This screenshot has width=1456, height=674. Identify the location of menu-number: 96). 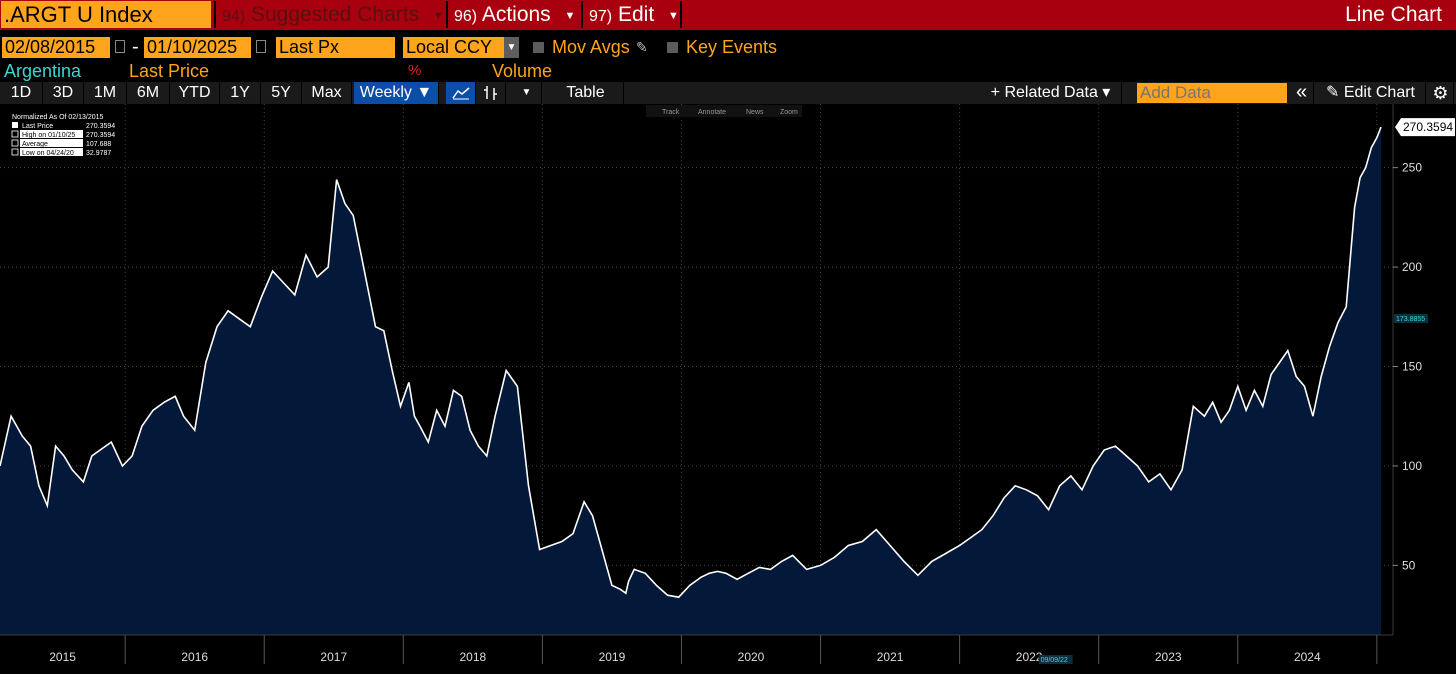
(466, 16).